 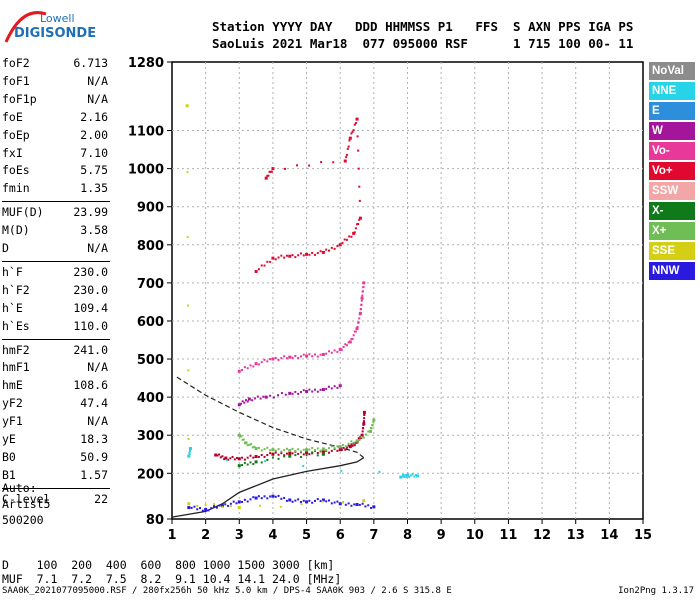 What do you see at coordinates (171, 535) in the screenshot?
I see `x-tick-label: 1` at bounding box center [171, 535].